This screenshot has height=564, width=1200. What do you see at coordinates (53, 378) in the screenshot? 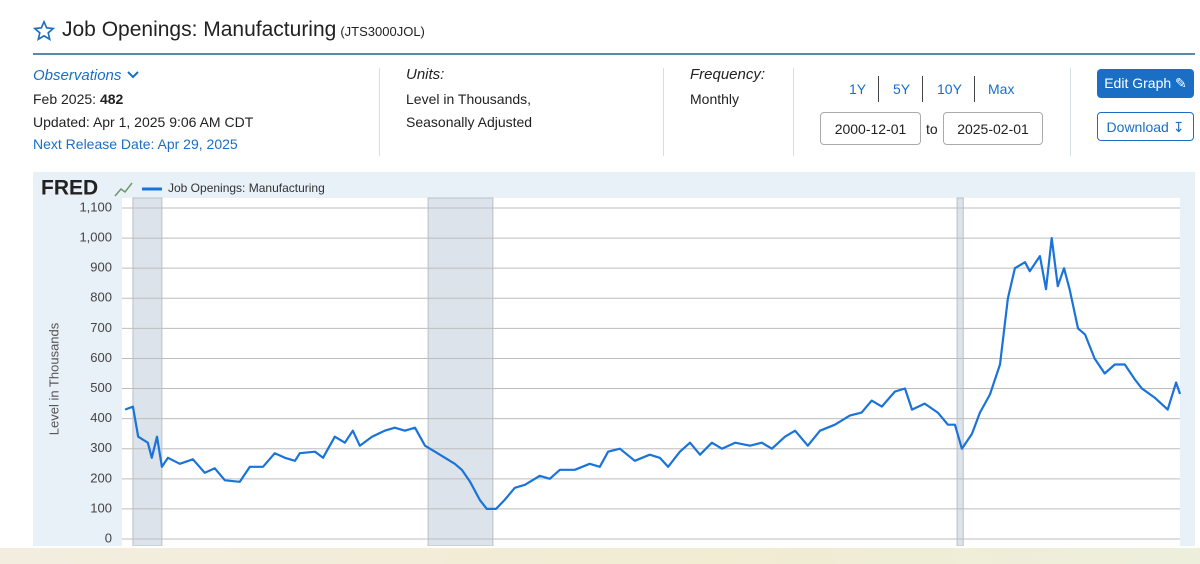
I see `y-axis-label: Level in Thousands` at bounding box center [53, 378].